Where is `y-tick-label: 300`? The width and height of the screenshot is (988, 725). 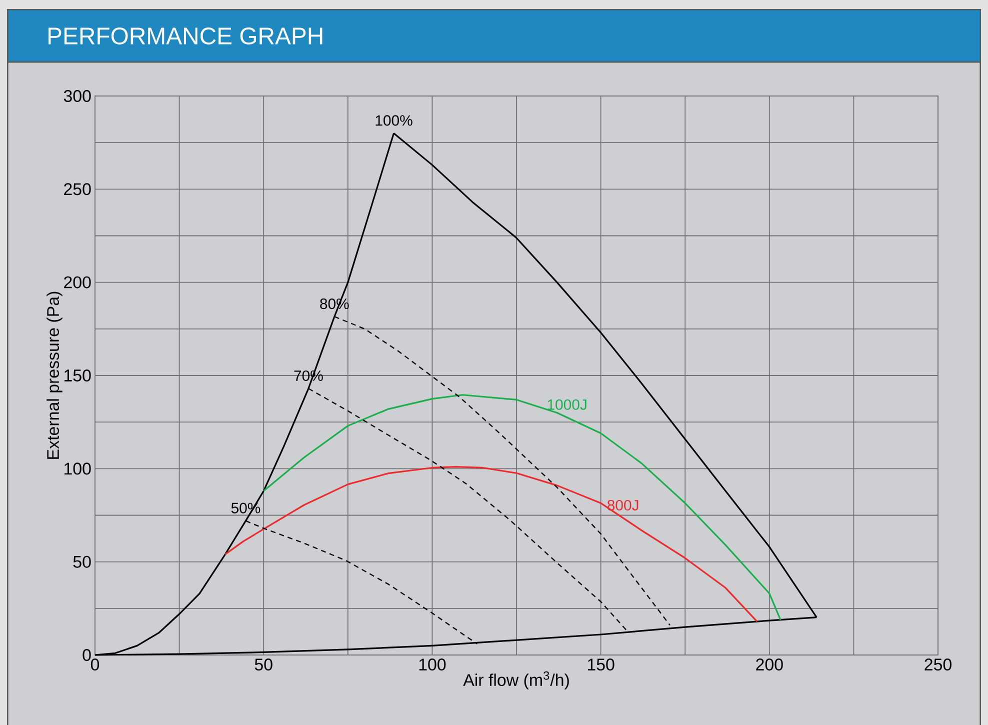 y-tick-label: 300 is located at coordinates (77, 96).